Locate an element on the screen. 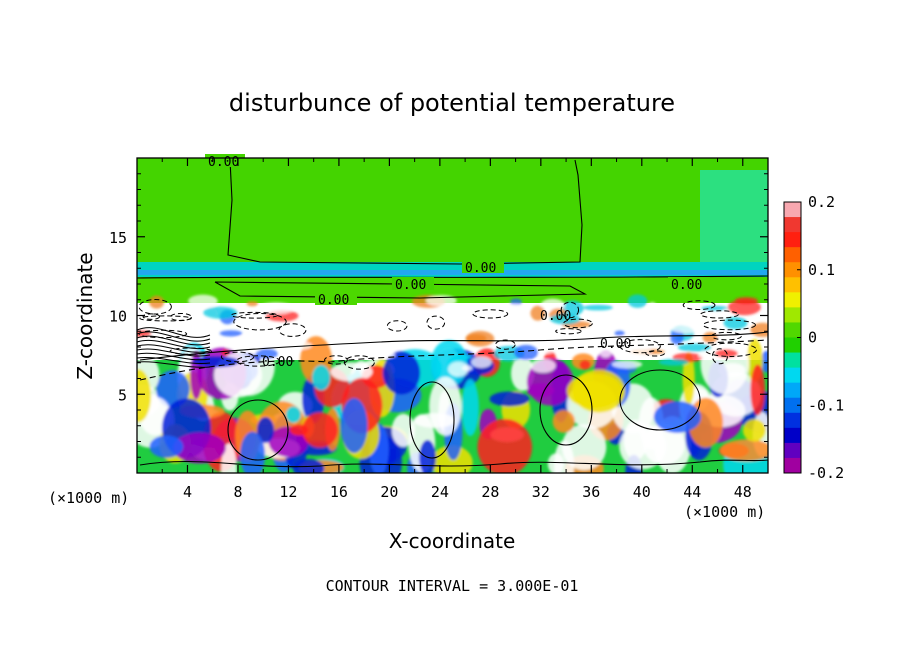 This screenshot has width=904, height=654. y-axis-label: Z-coordinate is located at coordinates (85, 315).